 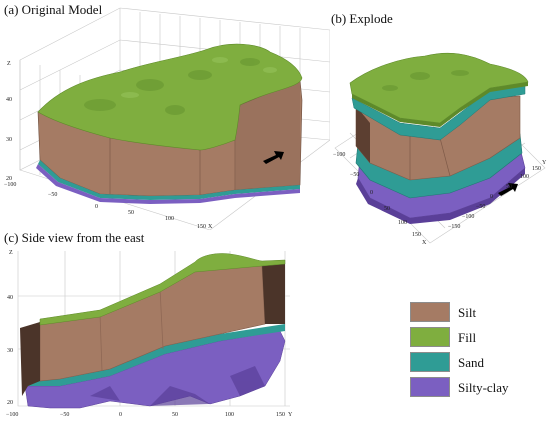 I want to click on panel-c-z-tick-label: 30, so click(x=10, y=351).